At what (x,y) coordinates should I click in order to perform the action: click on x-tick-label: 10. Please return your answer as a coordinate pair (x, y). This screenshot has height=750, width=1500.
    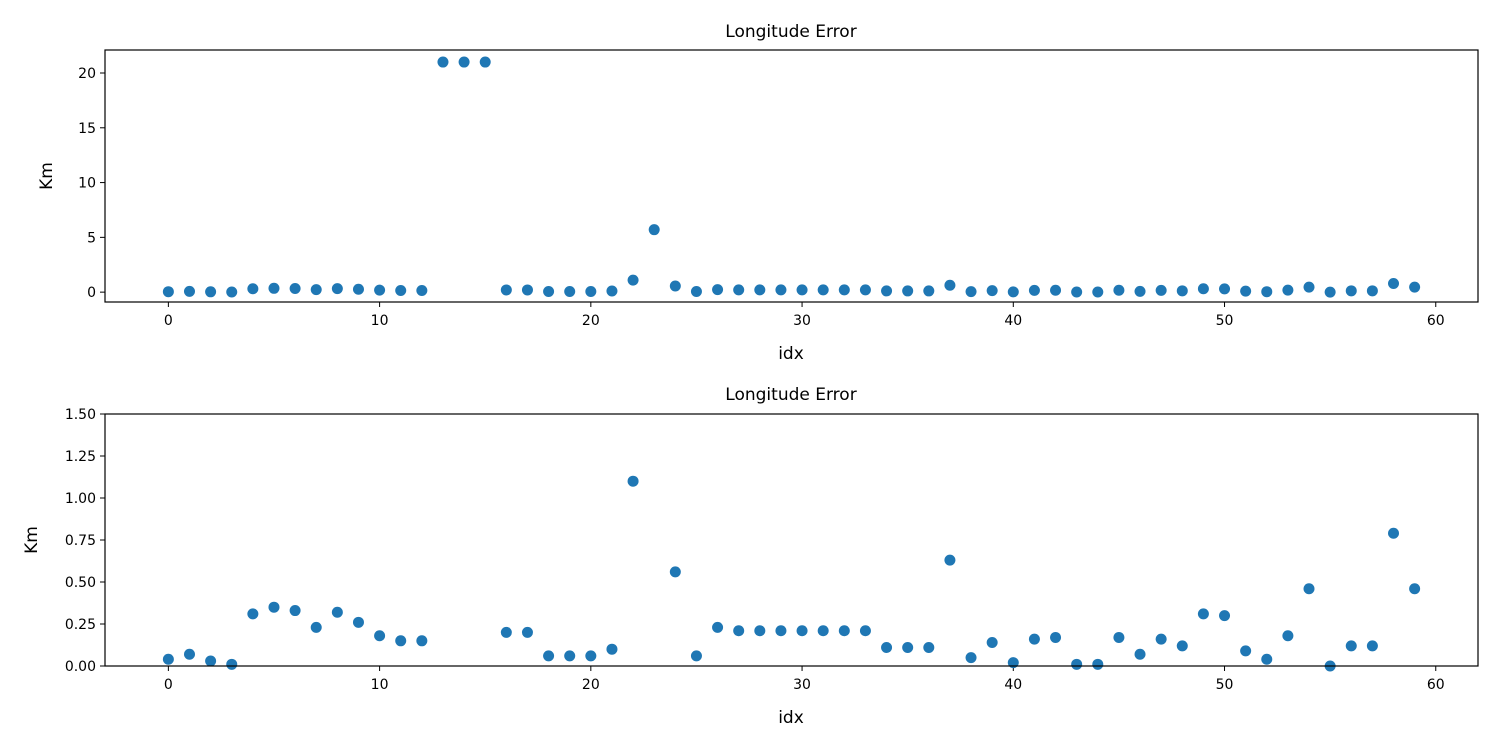
    Looking at the image, I should click on (380, 321).